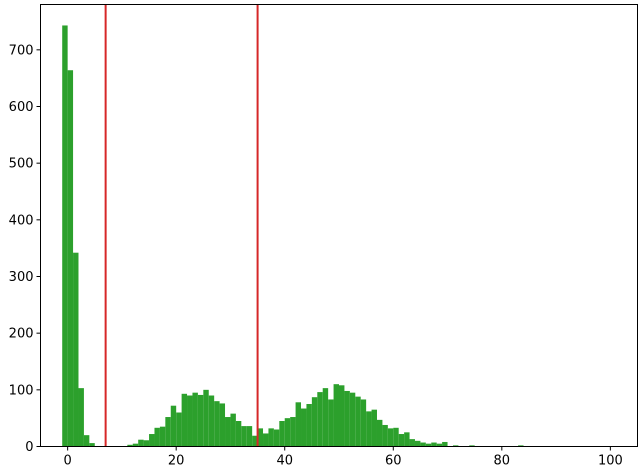  I want to click on x-tick-label: 60, so click(393, 461).